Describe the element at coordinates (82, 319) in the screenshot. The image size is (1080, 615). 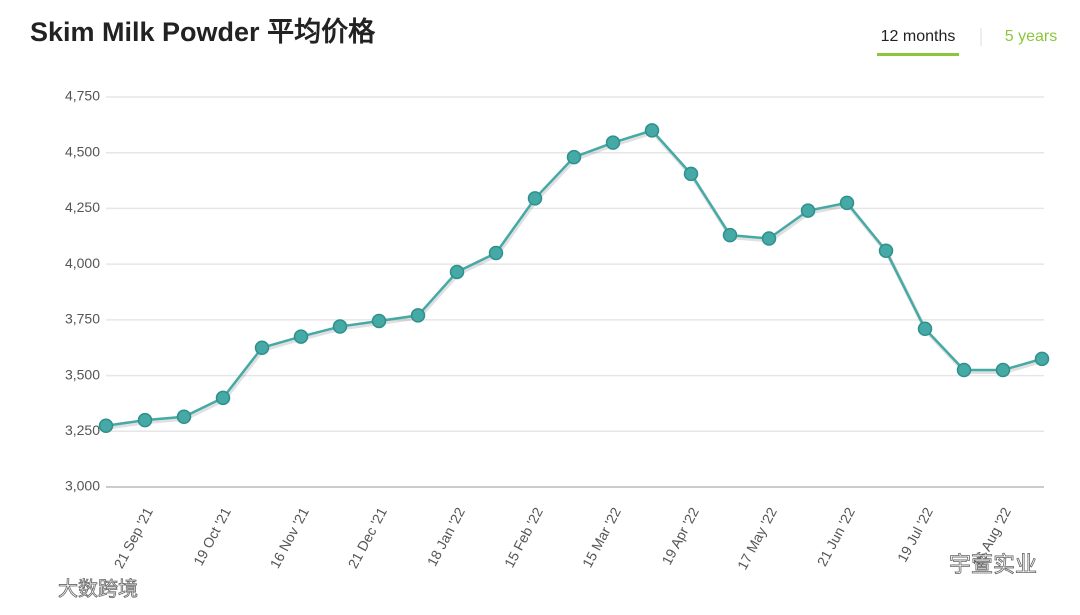
I see `y-tick-label: 3,750` at that location.